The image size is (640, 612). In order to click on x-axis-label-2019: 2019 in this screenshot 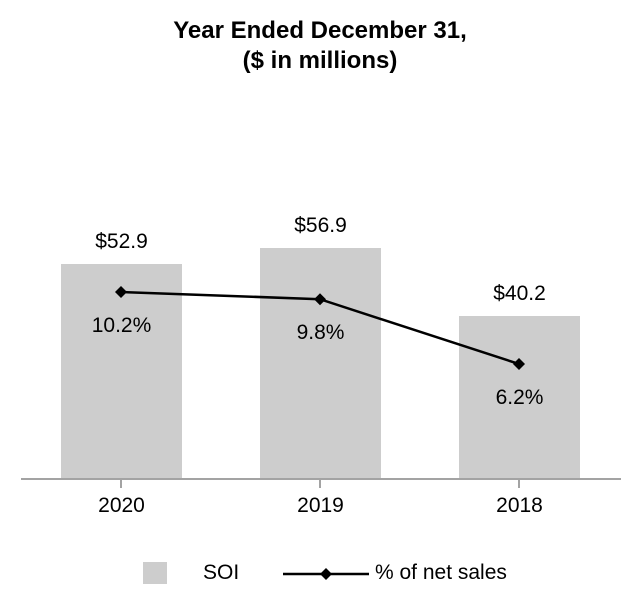, I will do `click(320, 505)`.